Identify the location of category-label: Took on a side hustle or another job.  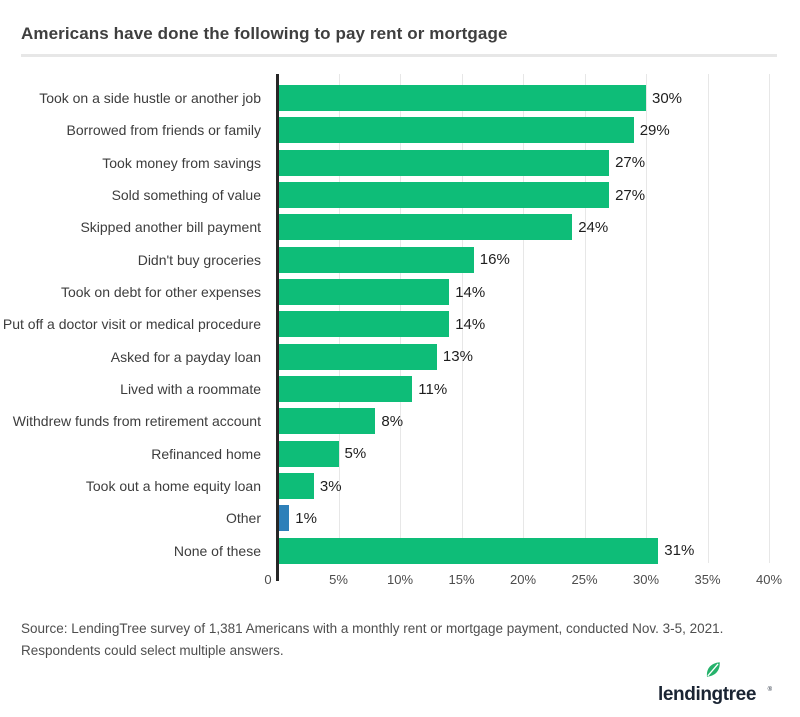
(150, 98).